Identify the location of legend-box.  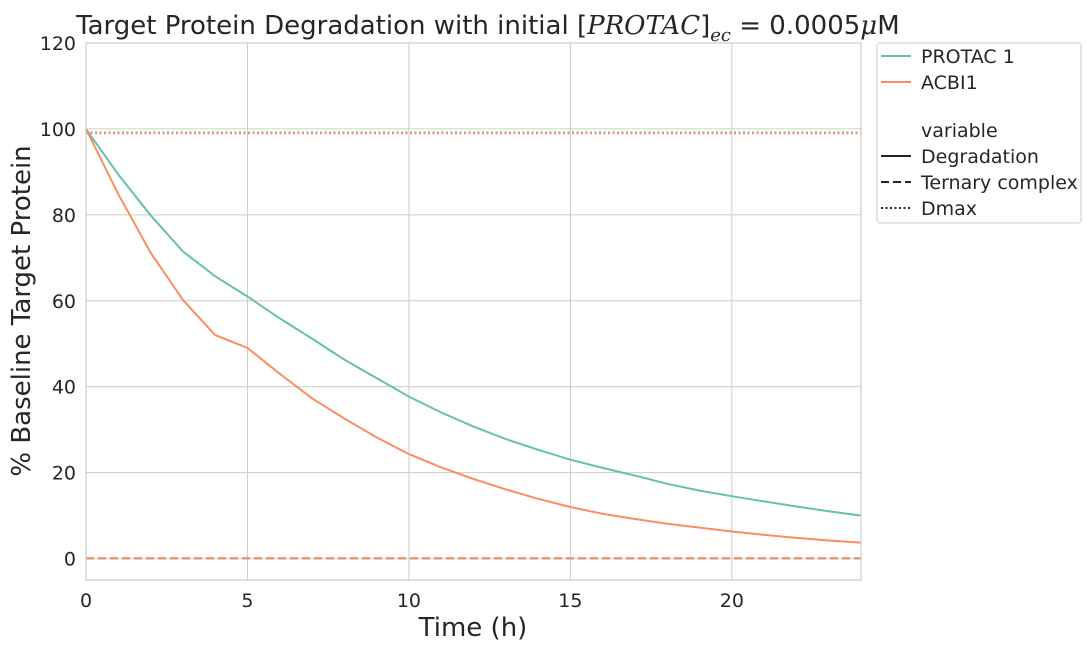
(979, 133).